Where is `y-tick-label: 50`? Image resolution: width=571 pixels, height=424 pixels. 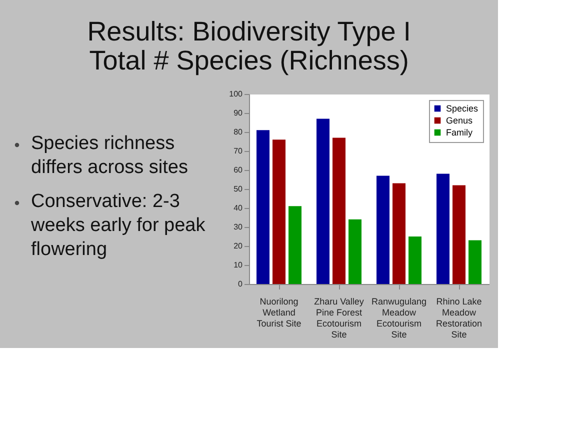
y-tick-label: 50 is located at coordinates (239, 189).